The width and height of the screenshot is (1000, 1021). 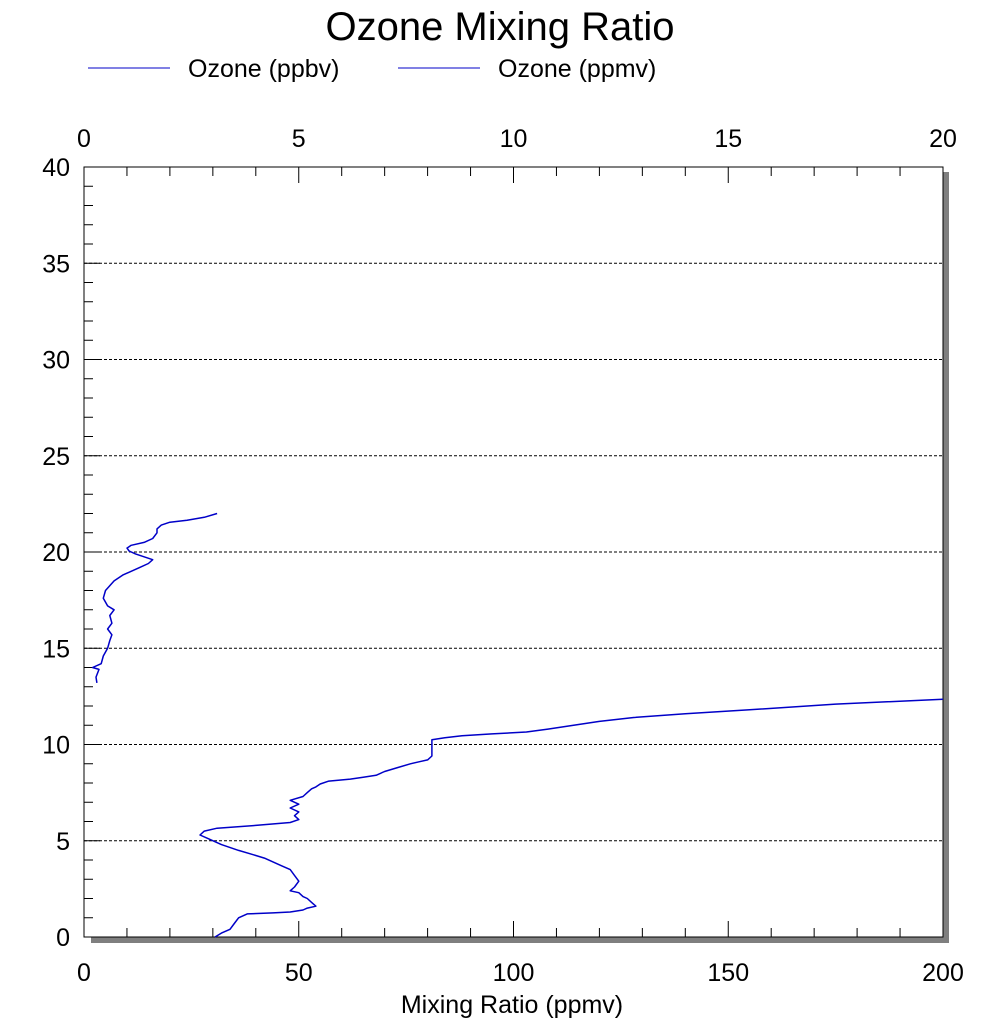 What do you see at coordinates (56, 264) in the screenshot?
I see `y-tick-label-35: 35` at bounding box center [56, 264].